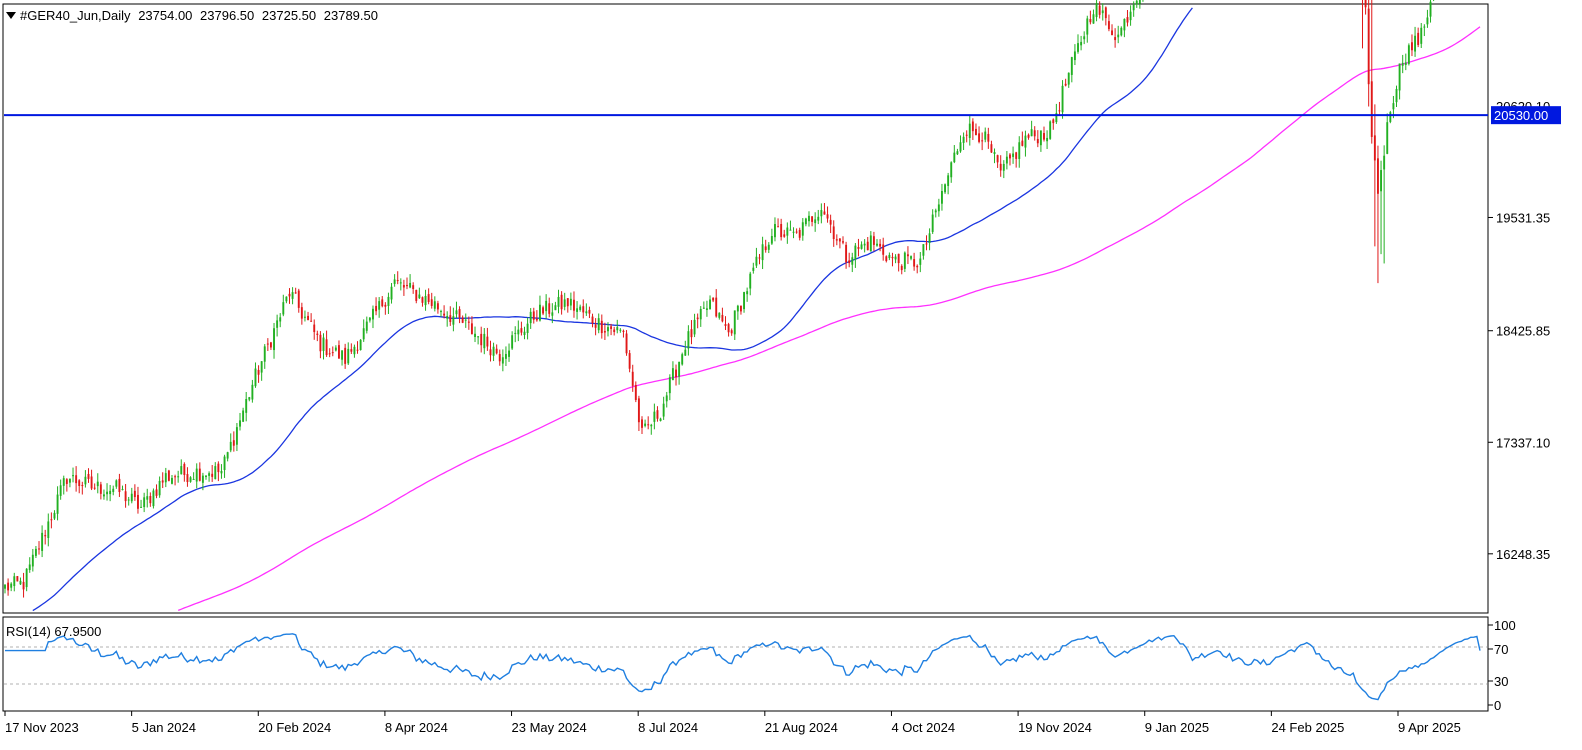 The image size is (1582, 750). What do you see at coordinates (743, 667) in the screenshot?
I see `rsi-line` at bounding box center [743, 667].